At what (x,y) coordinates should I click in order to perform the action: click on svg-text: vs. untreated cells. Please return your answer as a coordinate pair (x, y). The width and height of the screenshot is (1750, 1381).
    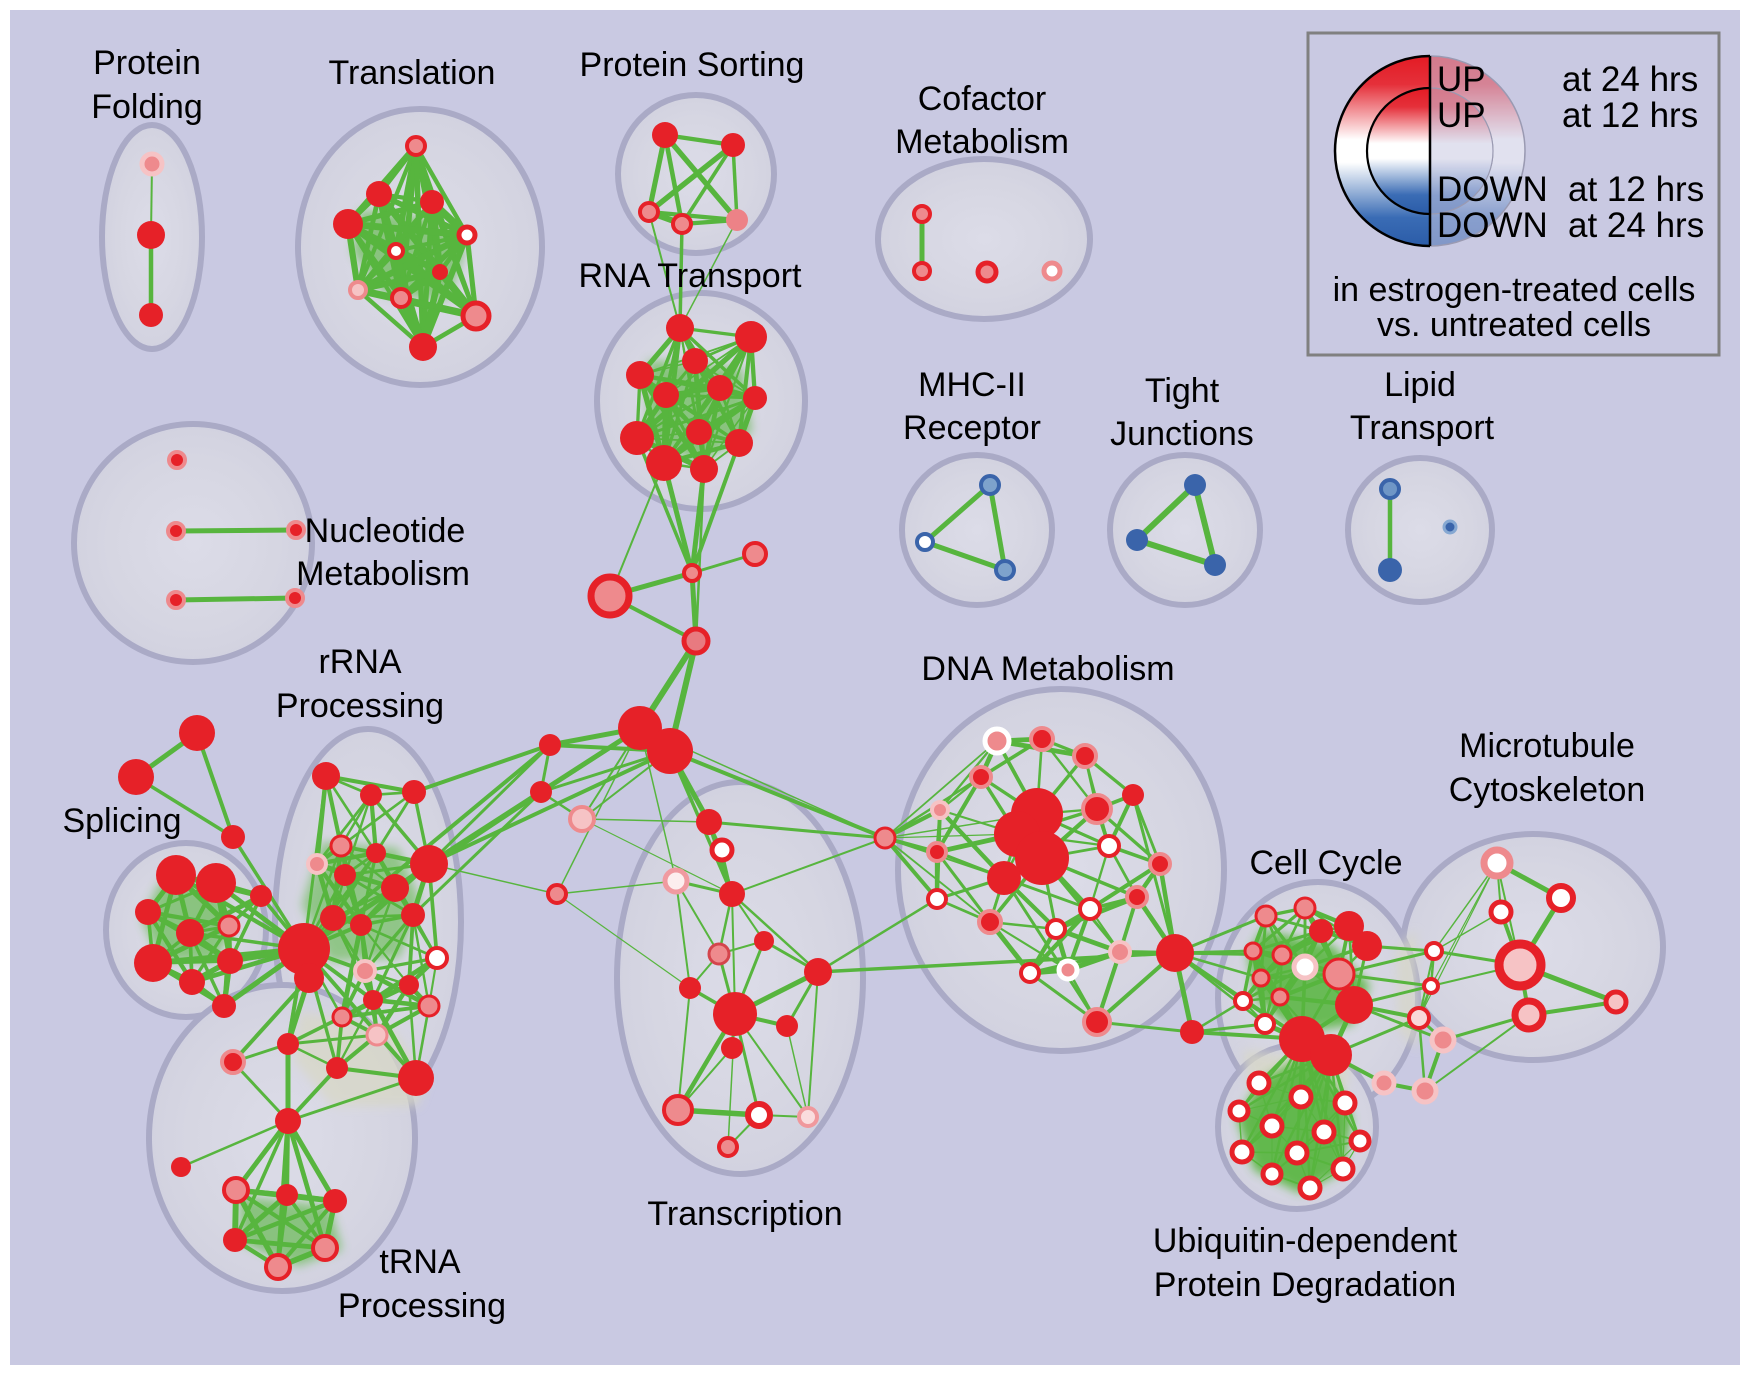
    Looking at the image, I should click on (1514, 325).